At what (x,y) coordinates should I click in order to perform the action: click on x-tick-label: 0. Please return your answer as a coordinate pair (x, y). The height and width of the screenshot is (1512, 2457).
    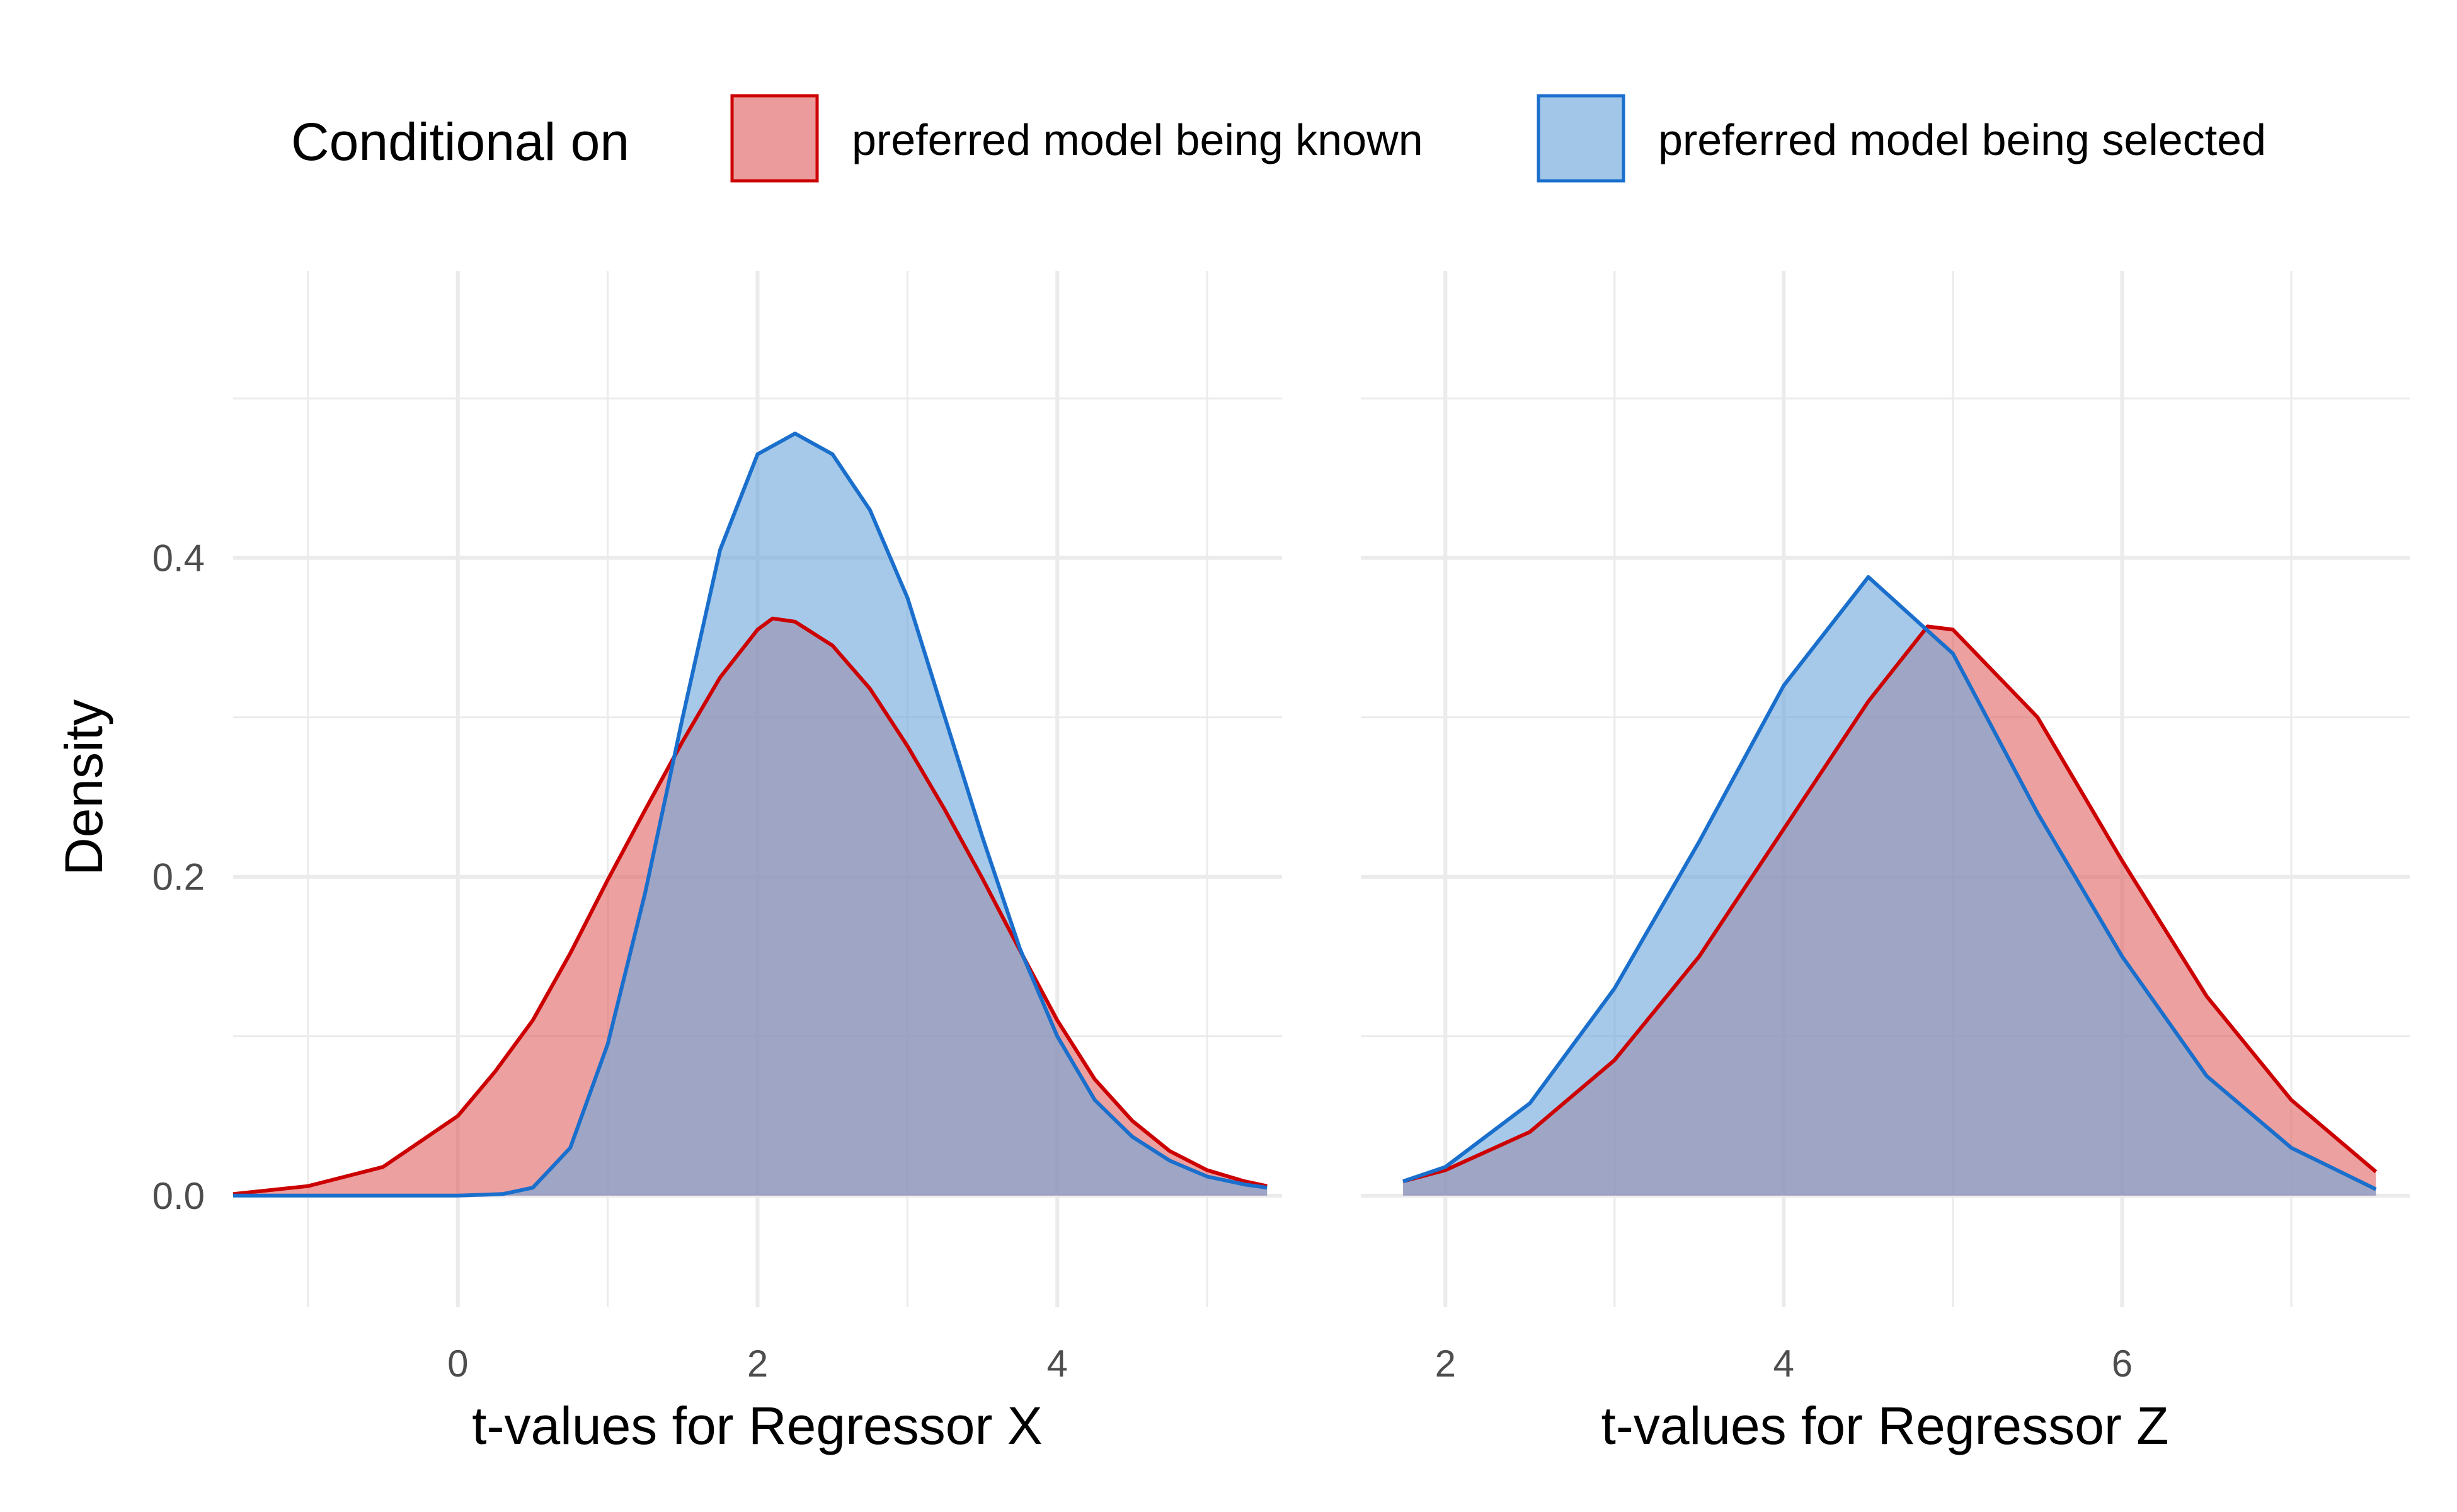
    Looking at the image, I should click on (457, 1364).